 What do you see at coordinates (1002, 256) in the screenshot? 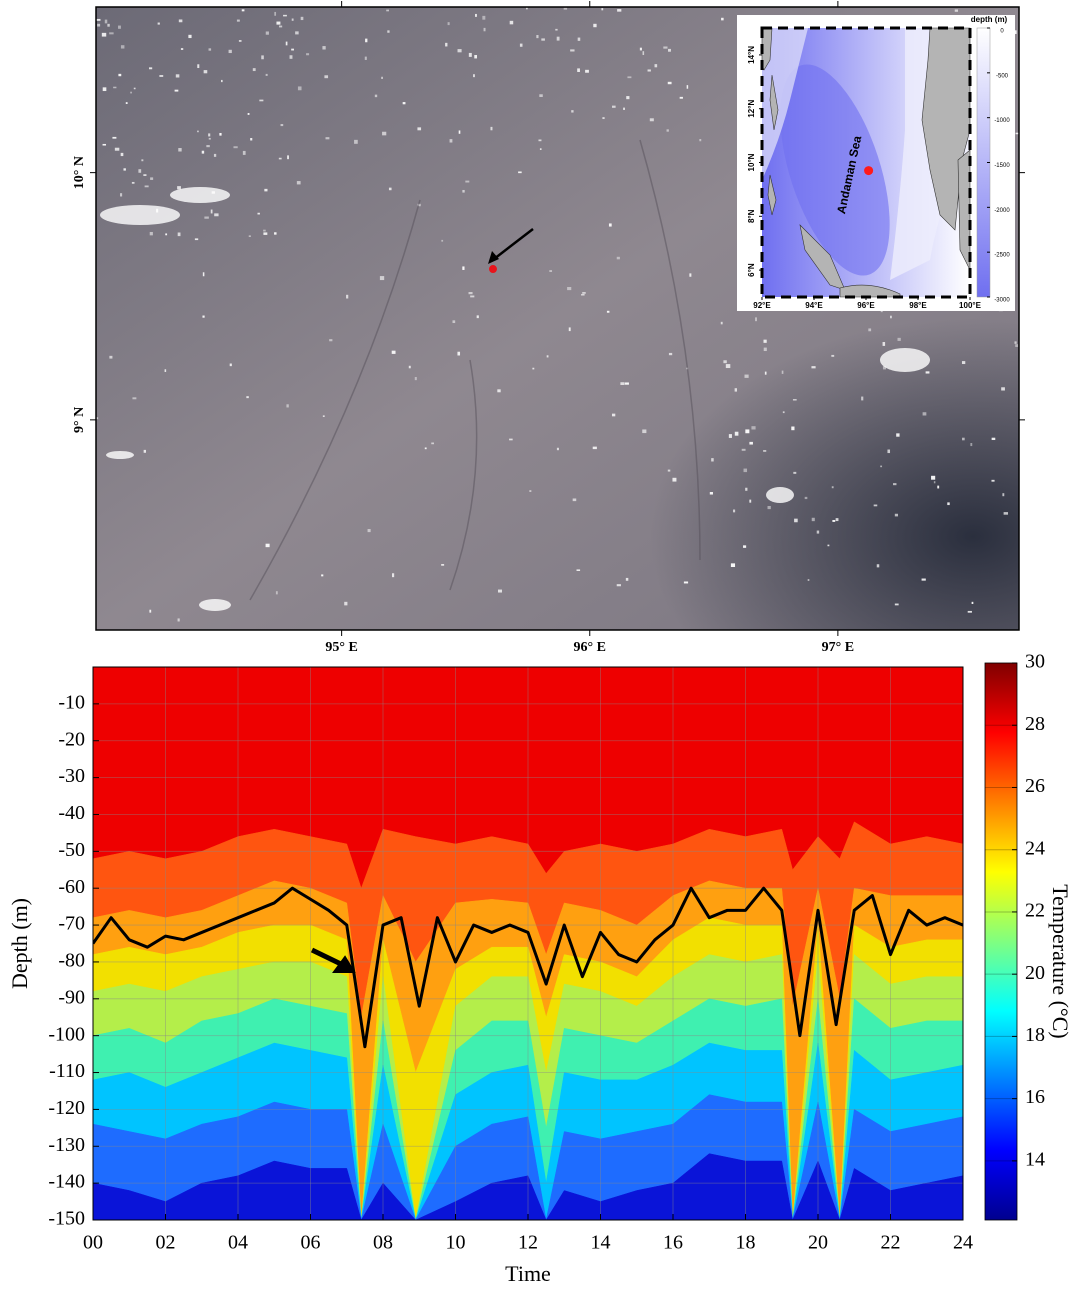
I see `colorbar-tick-label: -2500` at bounding box center [1002, 256].